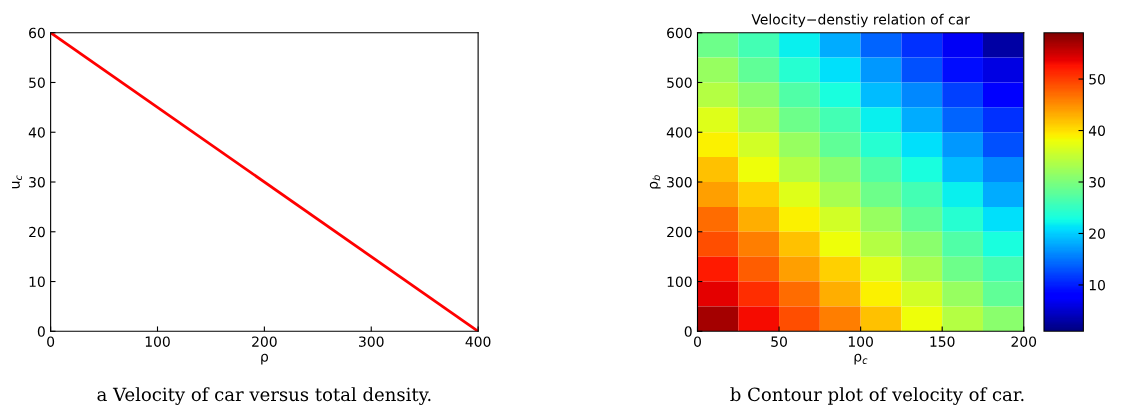 The image size is (1125, 409). What do you see at coordinates (1096, 130) in the screenshot?
I see `color-bar-label: 40` at bounding box center [1096, 130].